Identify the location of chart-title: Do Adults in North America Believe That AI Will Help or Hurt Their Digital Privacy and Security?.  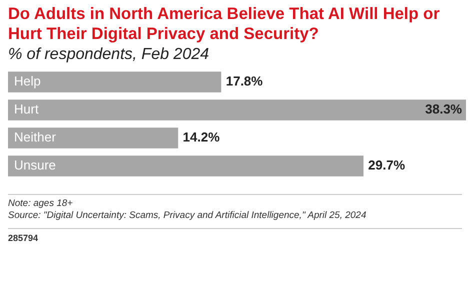
(224, 24).